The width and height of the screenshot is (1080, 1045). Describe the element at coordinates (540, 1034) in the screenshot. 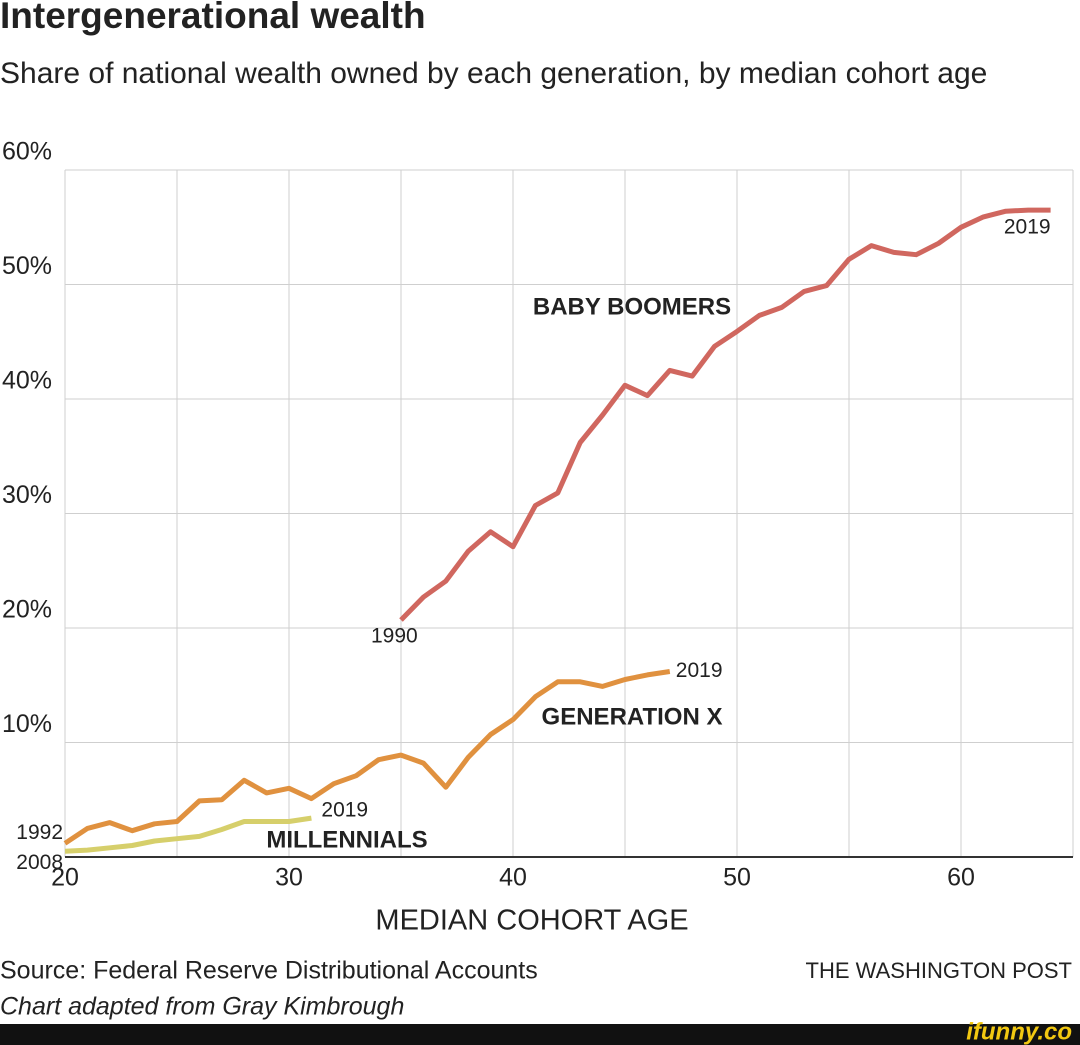

I see `watermark-bar` at that location.